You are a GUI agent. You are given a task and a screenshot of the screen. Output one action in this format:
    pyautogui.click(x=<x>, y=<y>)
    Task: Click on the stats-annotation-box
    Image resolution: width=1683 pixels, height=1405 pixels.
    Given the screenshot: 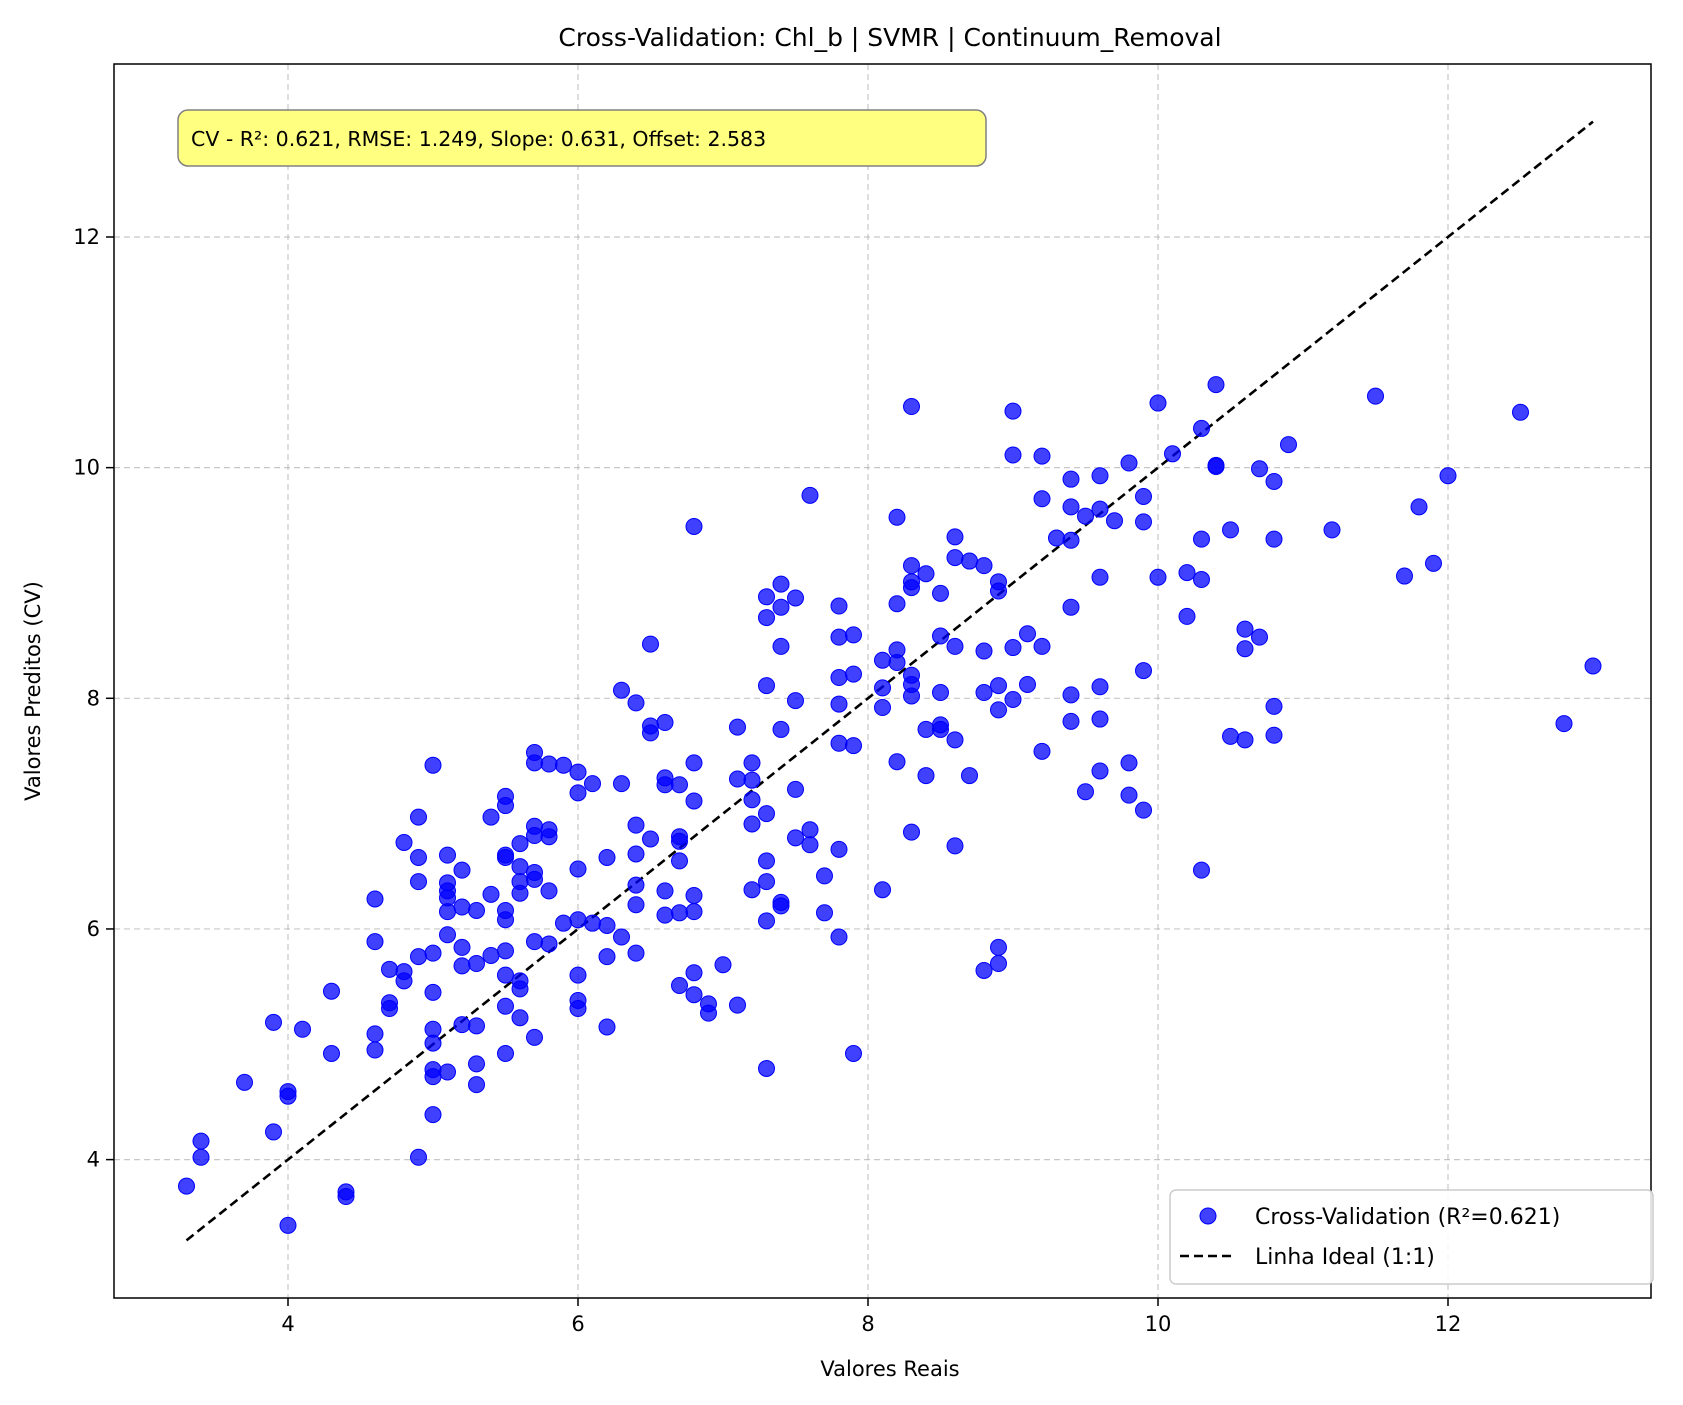 What is the action you would take?
    pyautogui.click(x=582, y=138)
    